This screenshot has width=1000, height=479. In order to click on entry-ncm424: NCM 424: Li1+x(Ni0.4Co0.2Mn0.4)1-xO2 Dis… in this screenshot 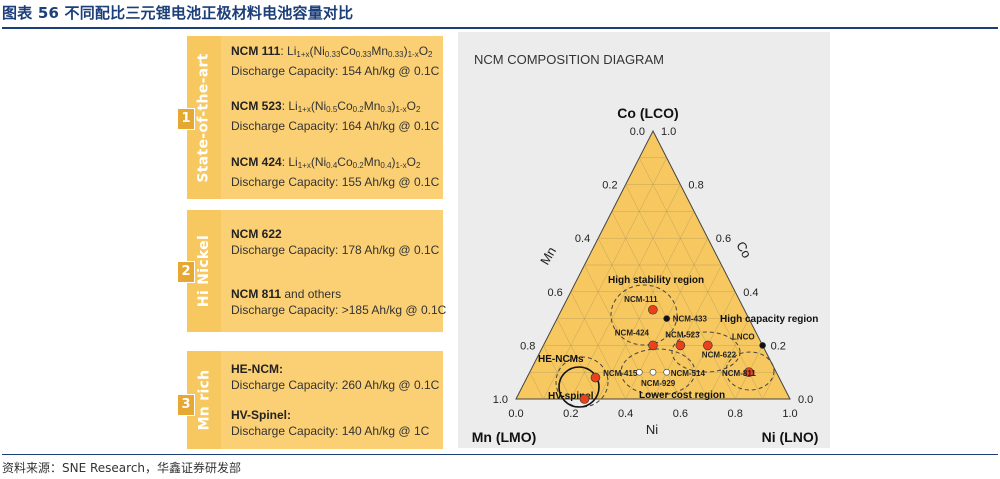, I will do `click(335, 172)`.